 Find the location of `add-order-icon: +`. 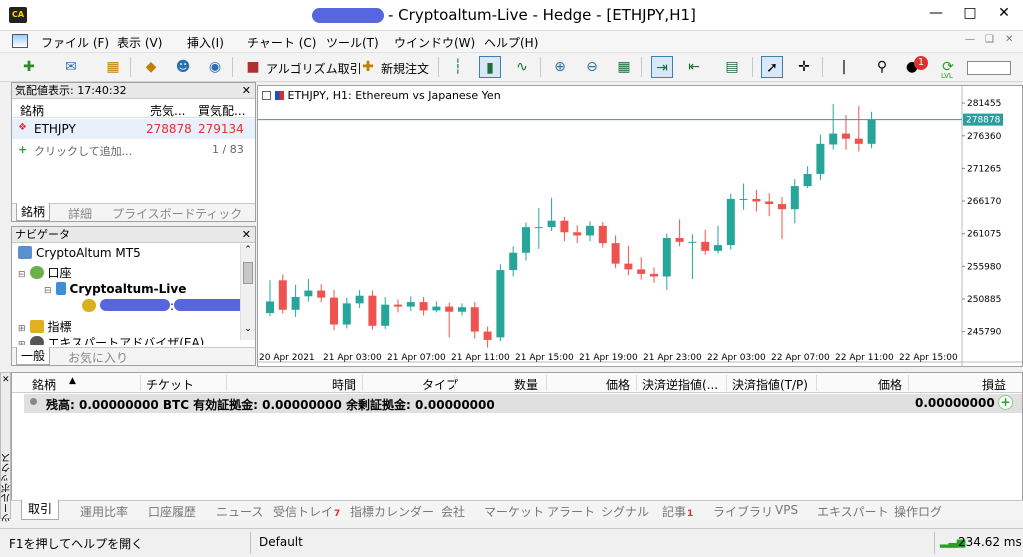

add-order-icon: + is located at coordinates (1005, 402).